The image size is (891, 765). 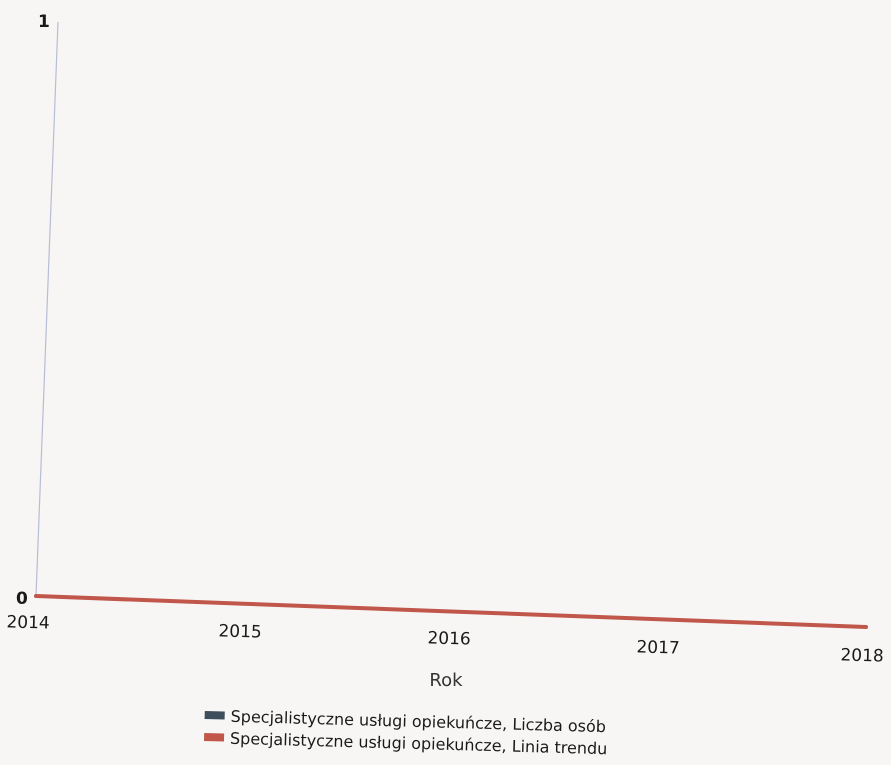 I want to click on y-axis-line, so click(x=47, y=309).